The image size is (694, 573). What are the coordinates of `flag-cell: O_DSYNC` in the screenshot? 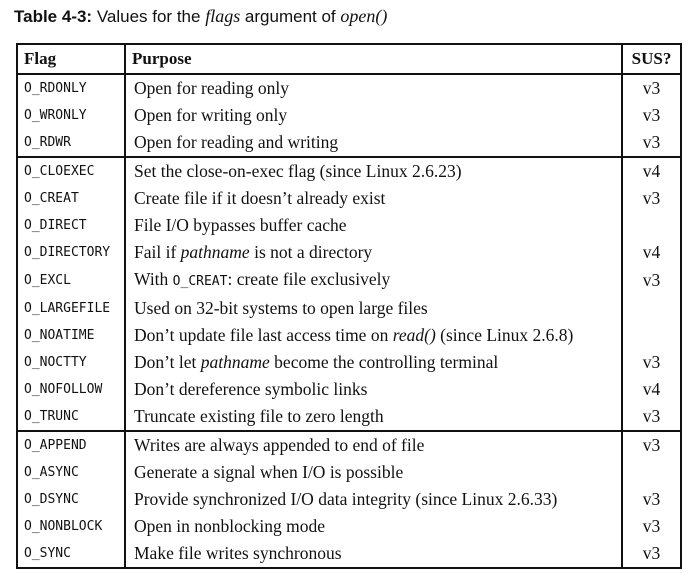 It's located at (71, 499).